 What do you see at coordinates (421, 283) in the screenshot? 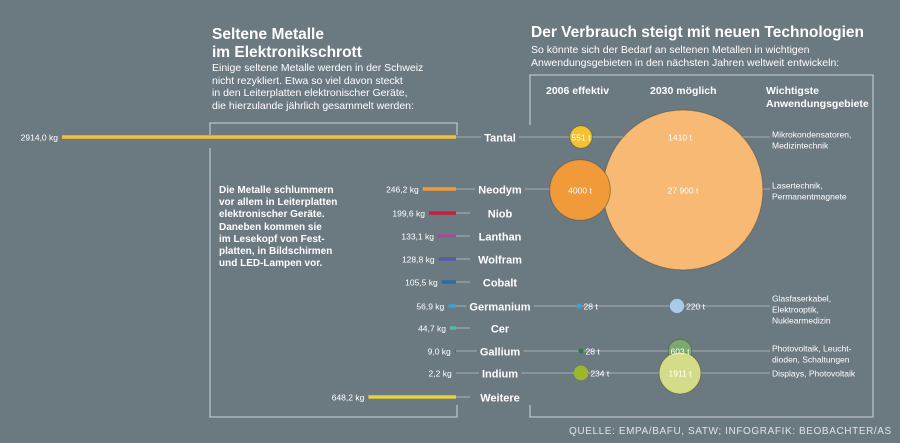
I see `bar-value-label: 105,5 kg` at bounding box center [421, 283].